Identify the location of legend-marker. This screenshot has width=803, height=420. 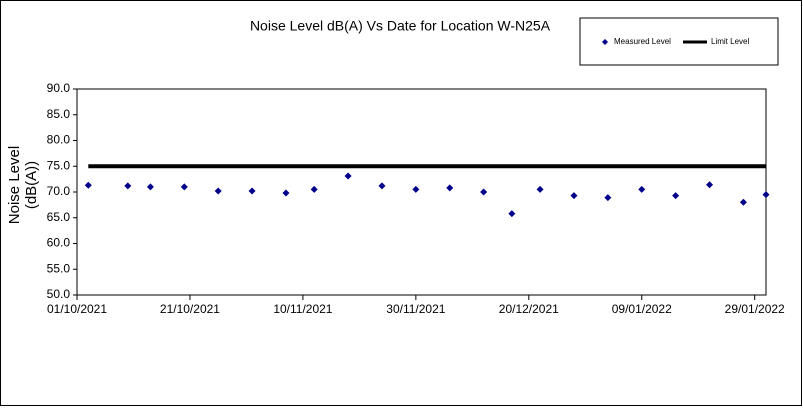
(605, 42).